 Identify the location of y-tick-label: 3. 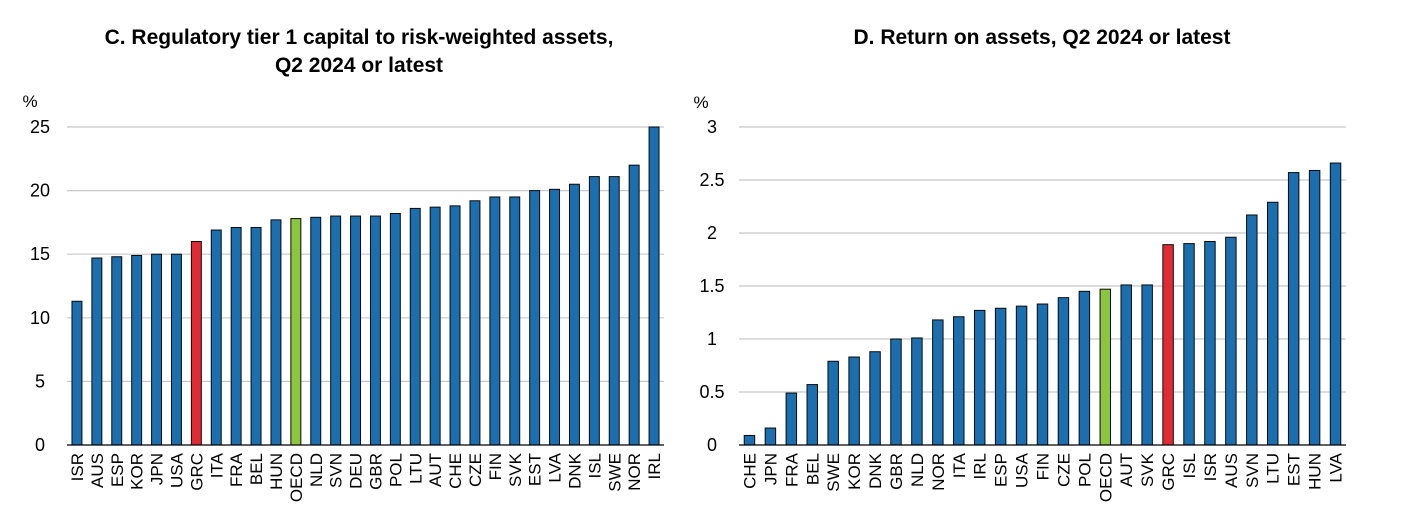
(712, 127).